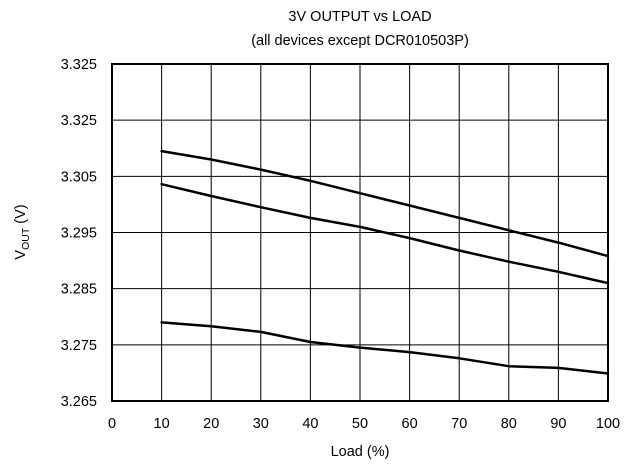 This screenshot has height=464, width=640. I want to click on y-axis-ticks: 3.265 3.275 3.285 3.295 3.305 3.325 3.325, so click(79, 233).